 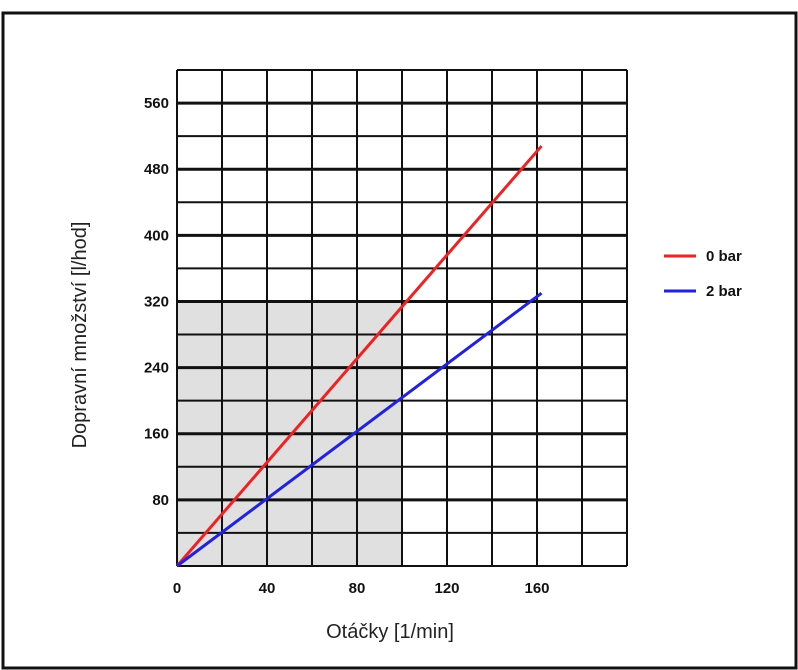 I want to click on legend-label: 2 bar, so click(x=724, y=291).